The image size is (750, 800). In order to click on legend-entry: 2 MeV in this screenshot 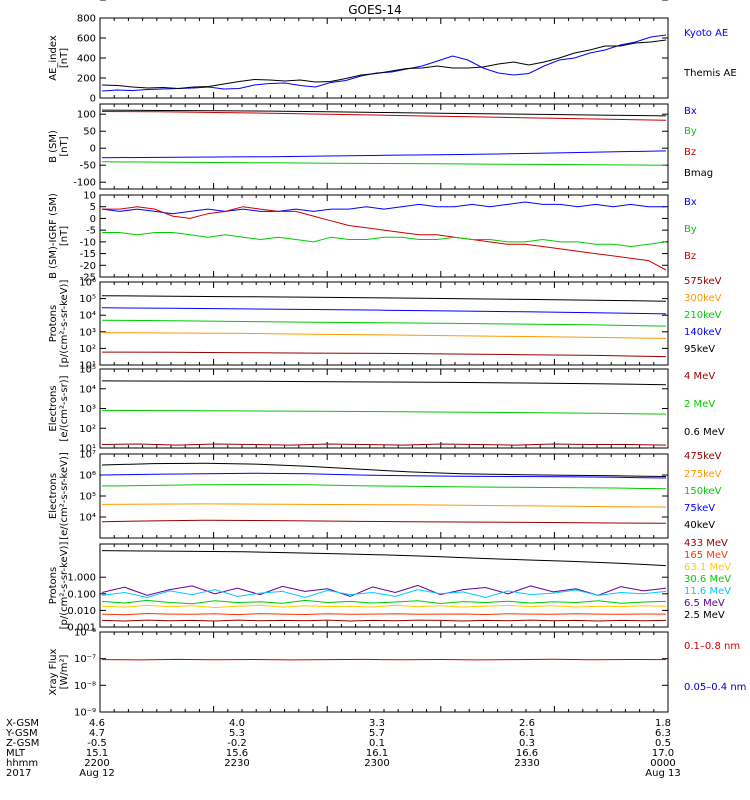, I will do `click(699, 404)`.